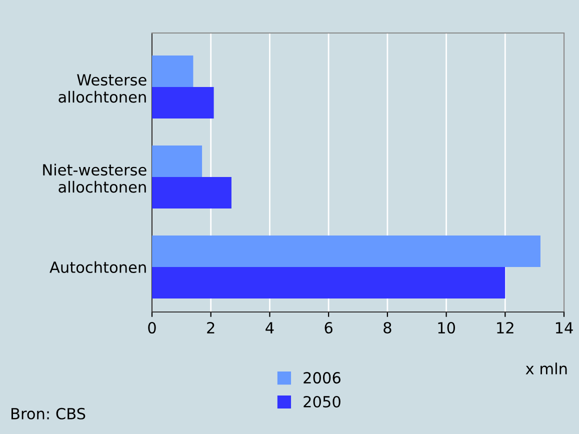 This screenshot has width=579, height=434. I want to click on y-tick-label: Westerse allochtonen, so click(102, 88).